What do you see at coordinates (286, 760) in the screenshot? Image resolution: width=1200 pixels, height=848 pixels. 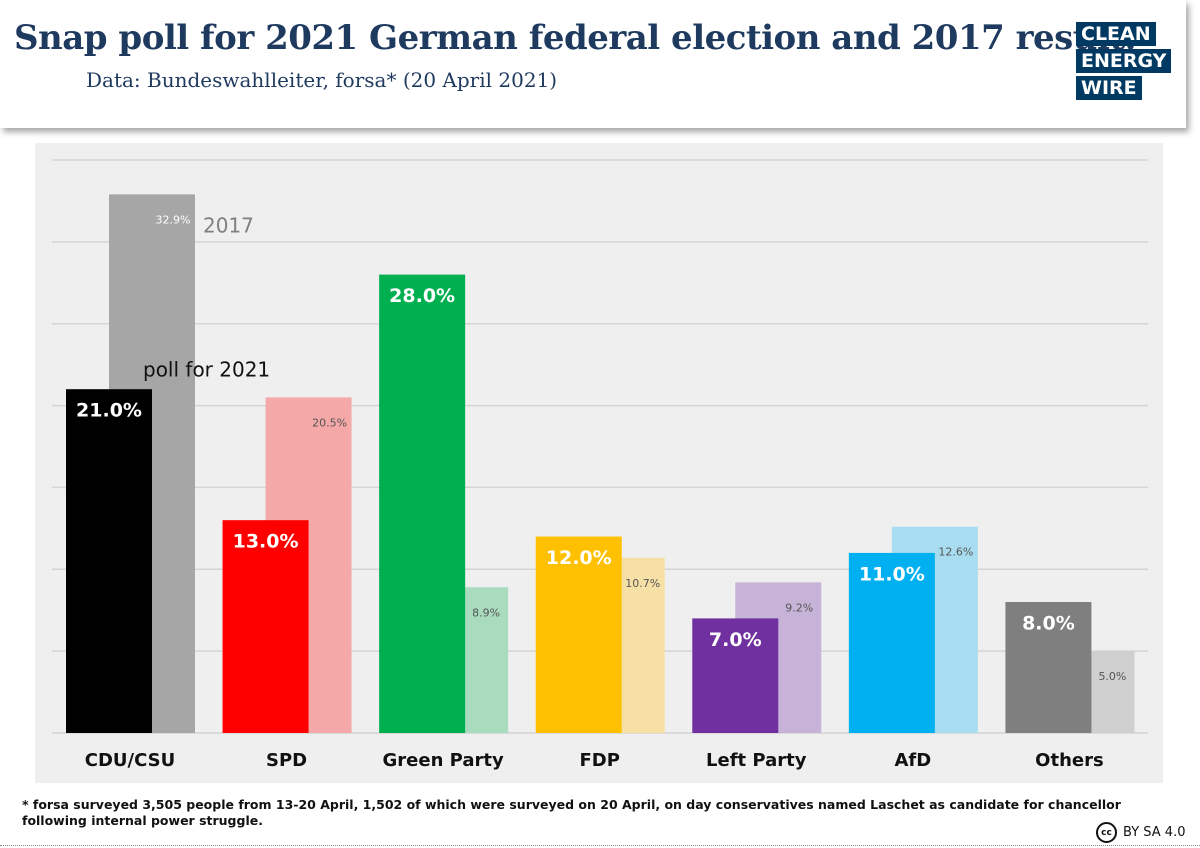 I see `x-tick-label: SPD` at bounding box center [286, 760].